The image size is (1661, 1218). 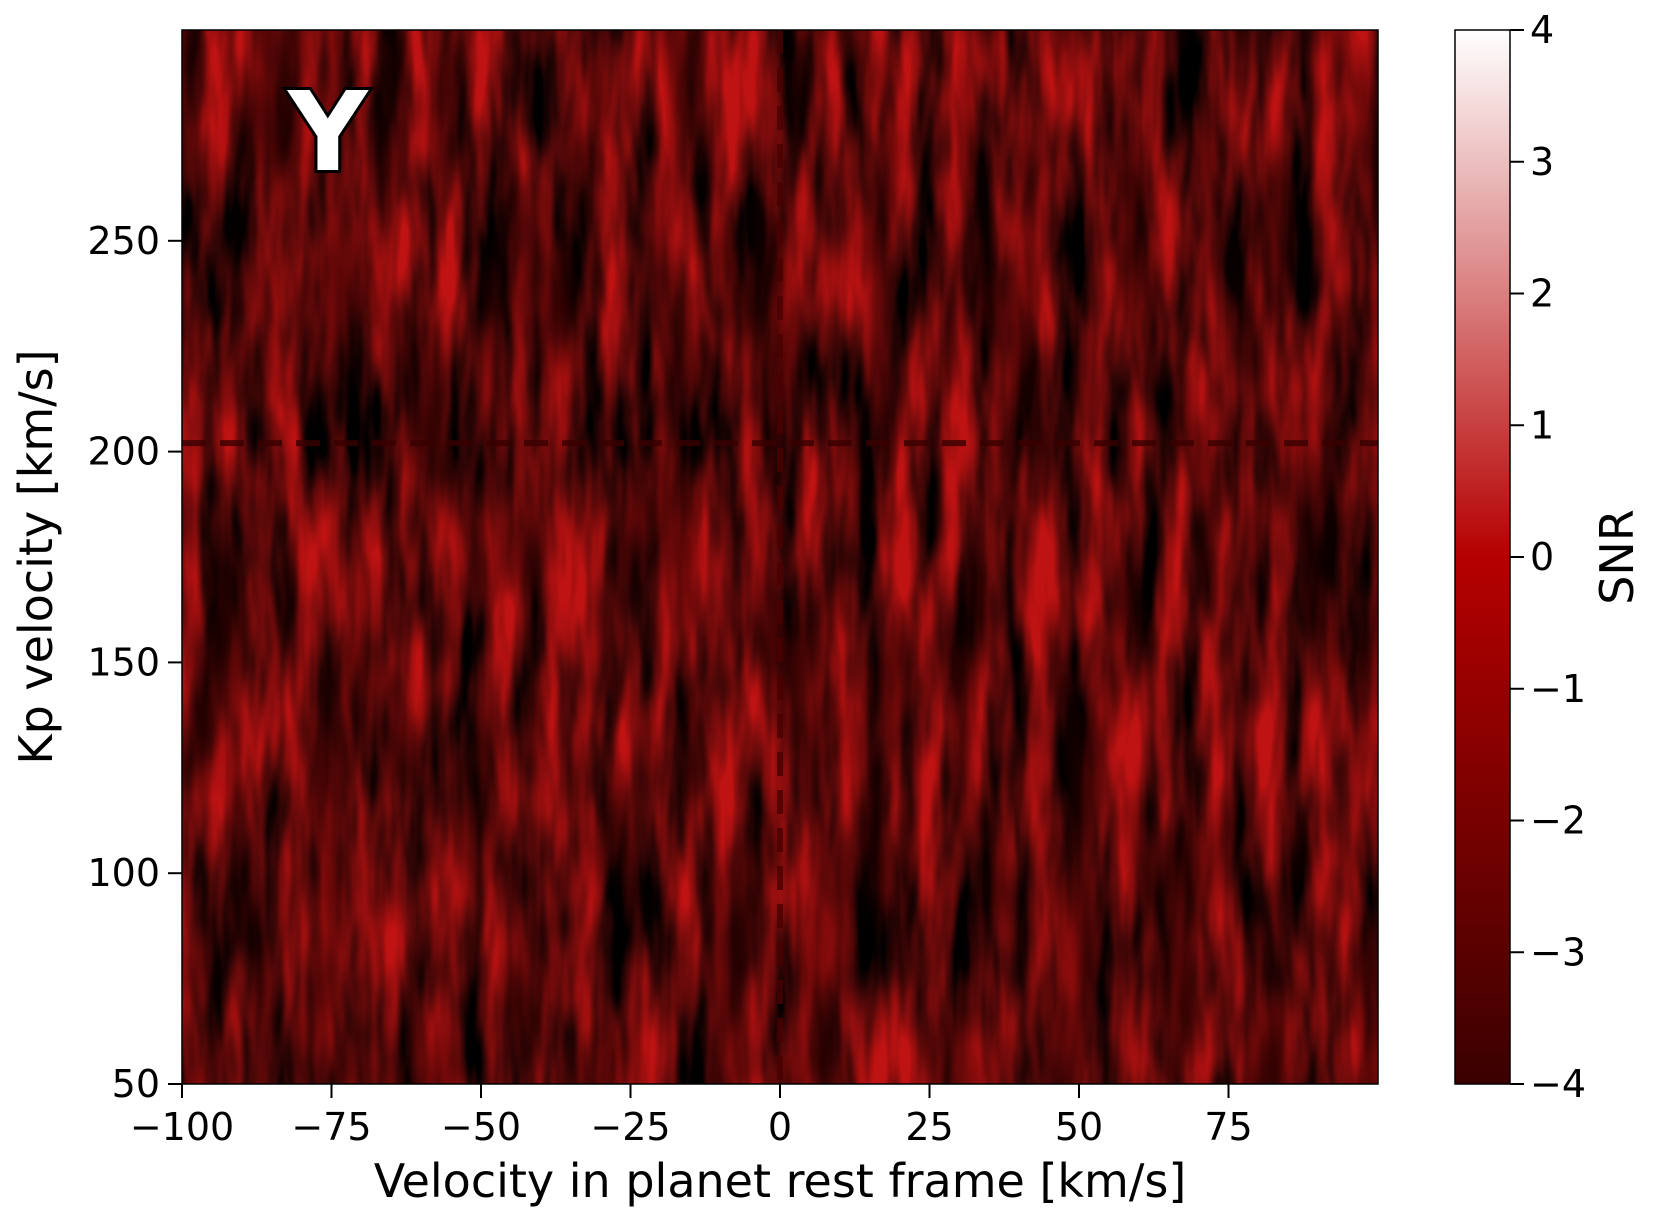 What do you see at coordinates (1558, 689) in the screenshot?
I see `colorbar-tick-label: −1` at bounding box center [1558, 689].